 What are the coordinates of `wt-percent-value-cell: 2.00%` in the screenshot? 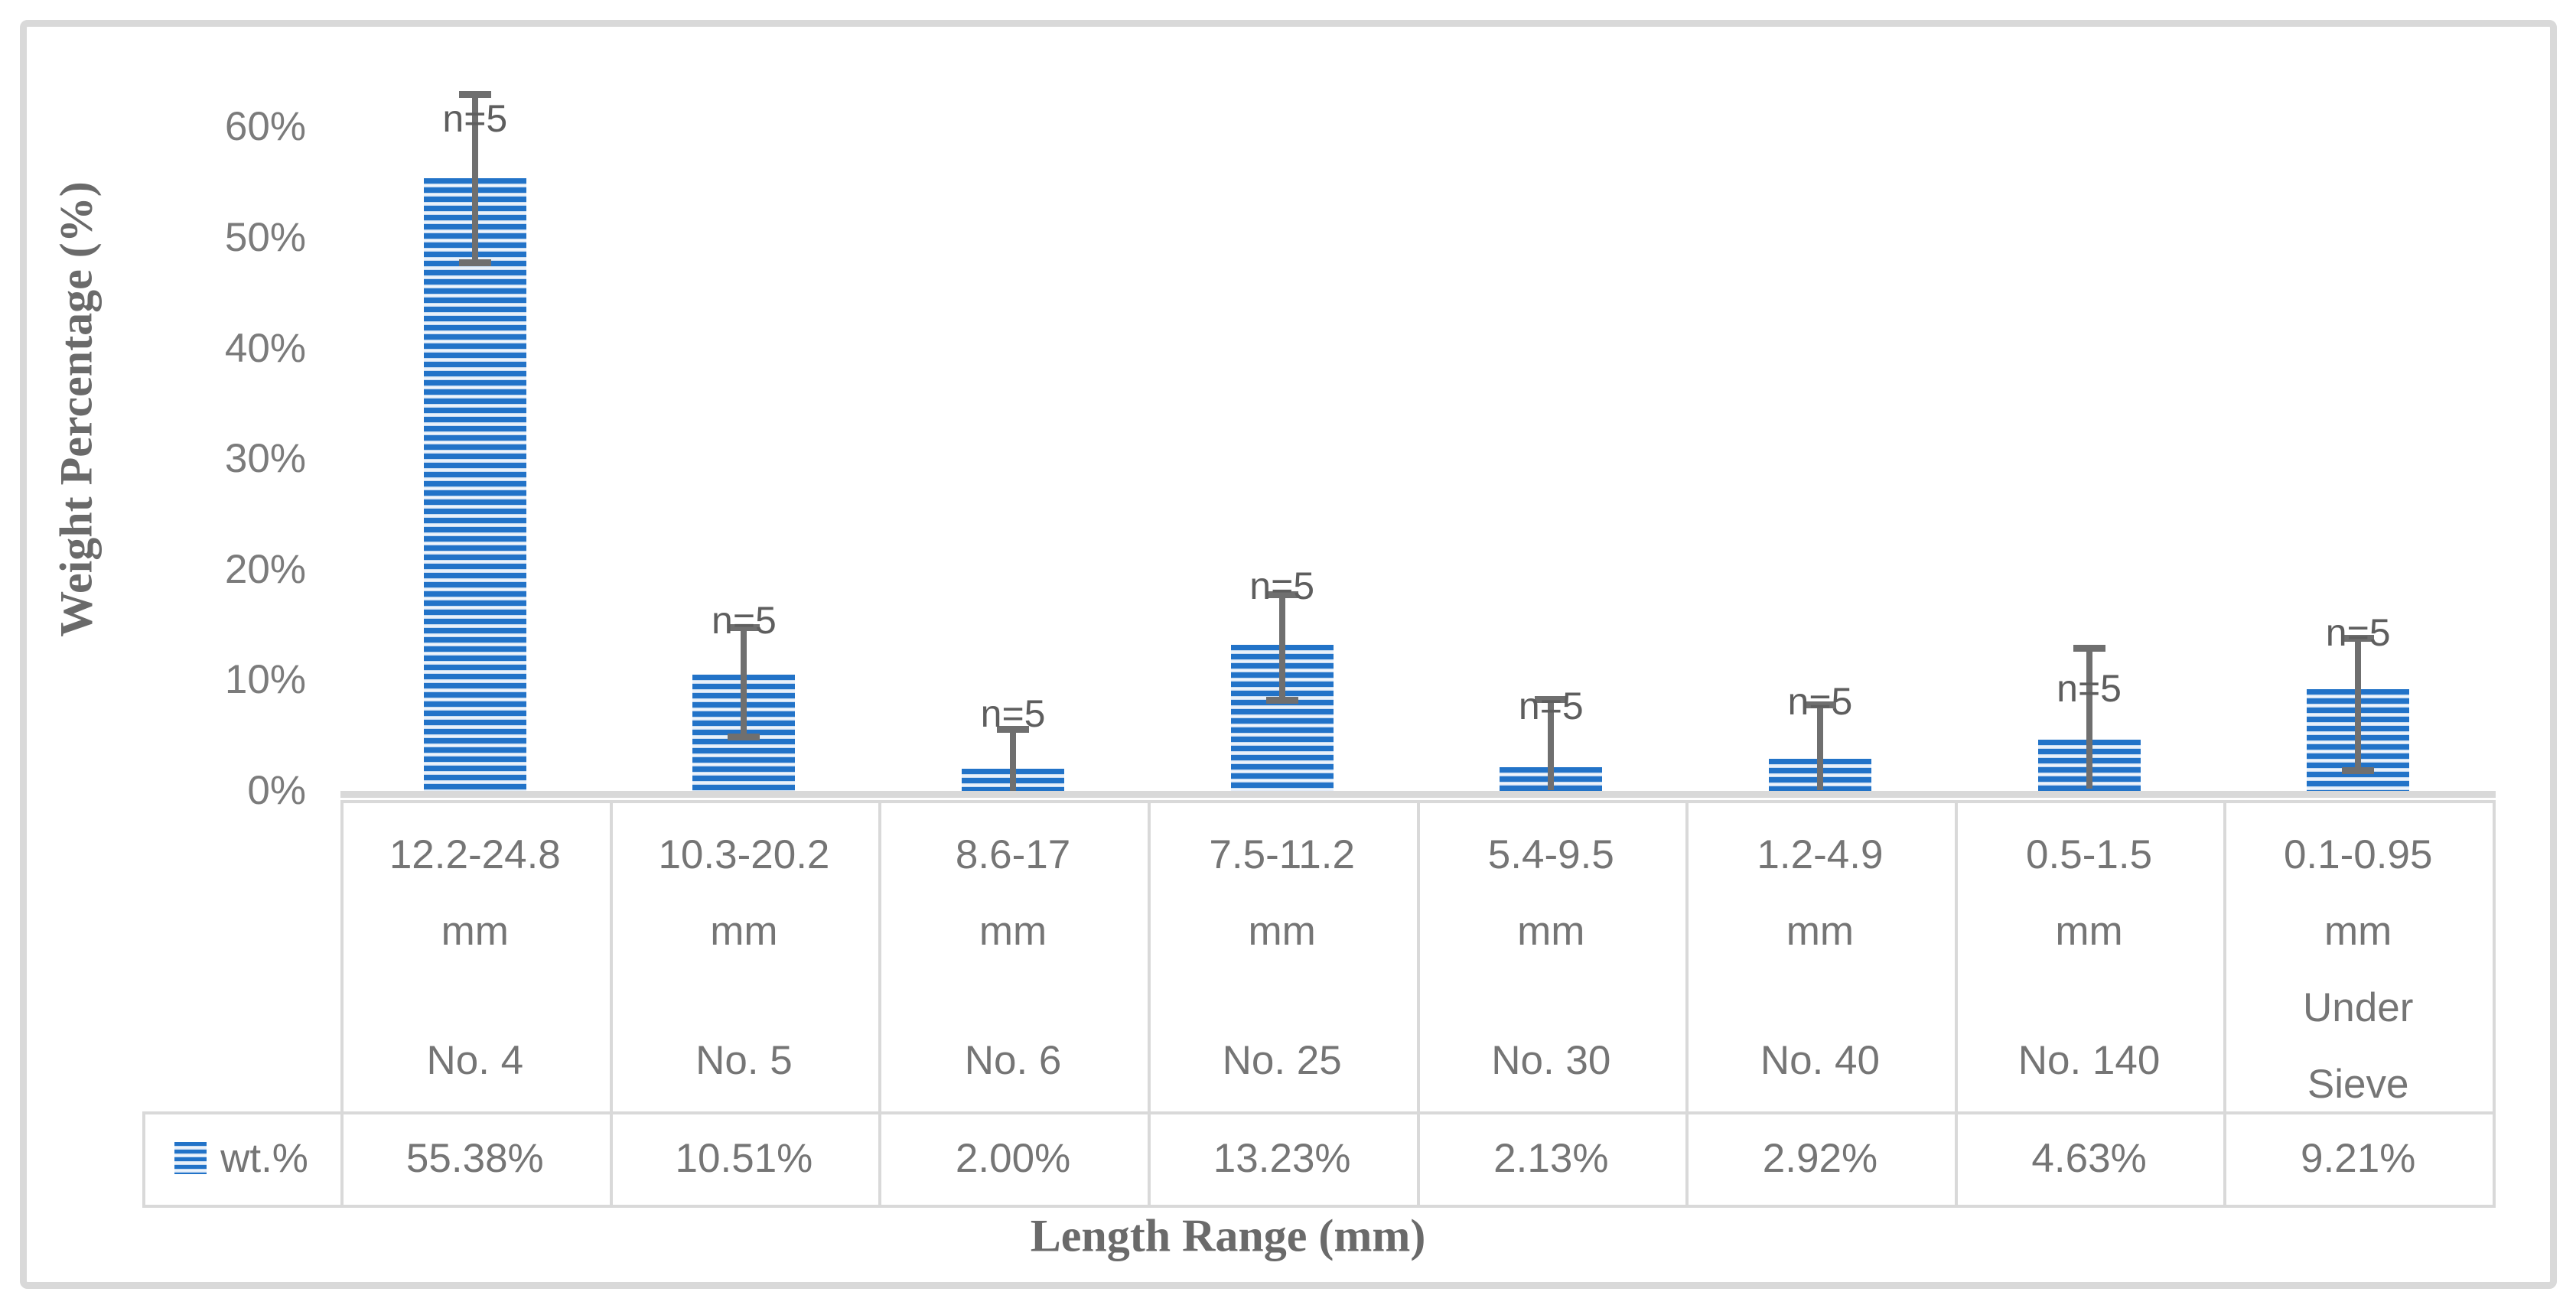 It's located at (1013, 1158).